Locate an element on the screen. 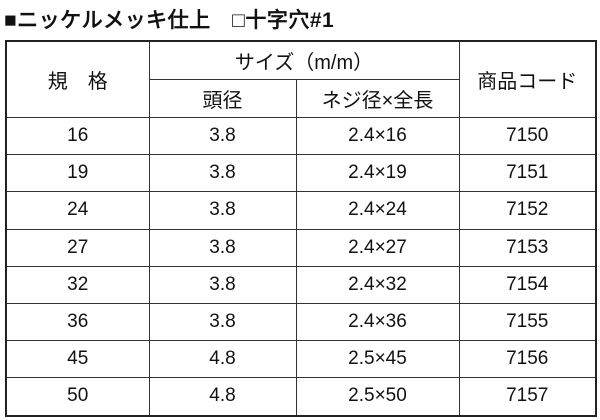 Image resolution: width=600 pixels, height=420 pixels. table-row: 24 3.8 2.4×24 7152 is located at coordinates (301, 210).